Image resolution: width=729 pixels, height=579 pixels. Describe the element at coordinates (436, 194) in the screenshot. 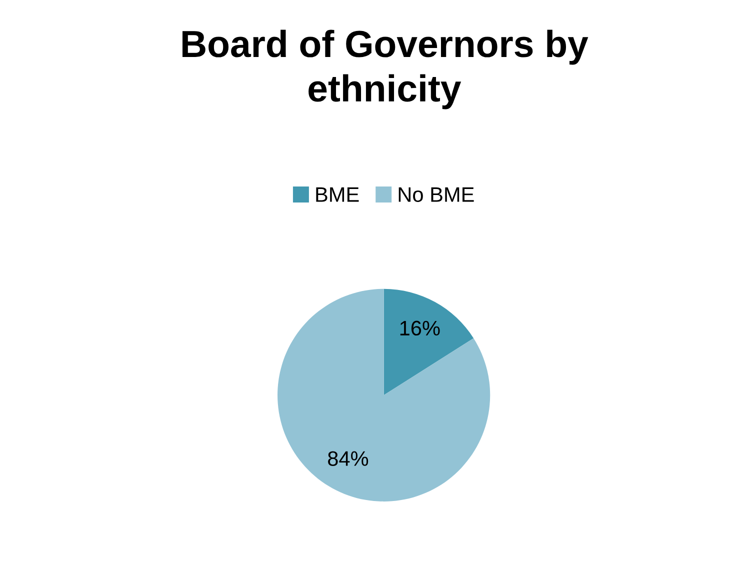

I see `legend-label: No BME` at that location.